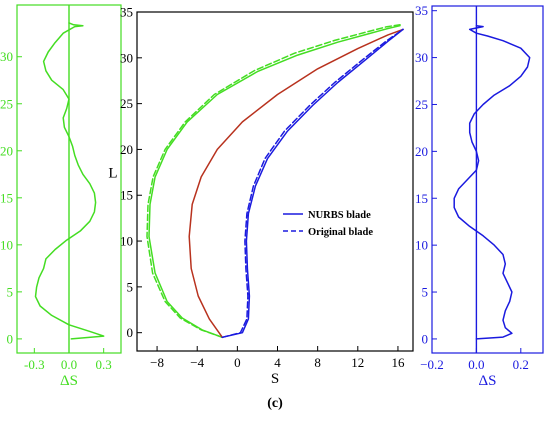  I want to click on legend-label: Original blade, so click(340, 232).